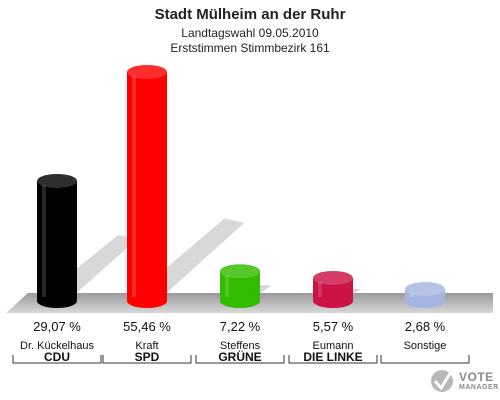  What do you see at coordinates (250, 33) in the screenshot?
I see `chart-subtitle: Landtagswahl 09.05.2010` at bounding box center [250, 33].